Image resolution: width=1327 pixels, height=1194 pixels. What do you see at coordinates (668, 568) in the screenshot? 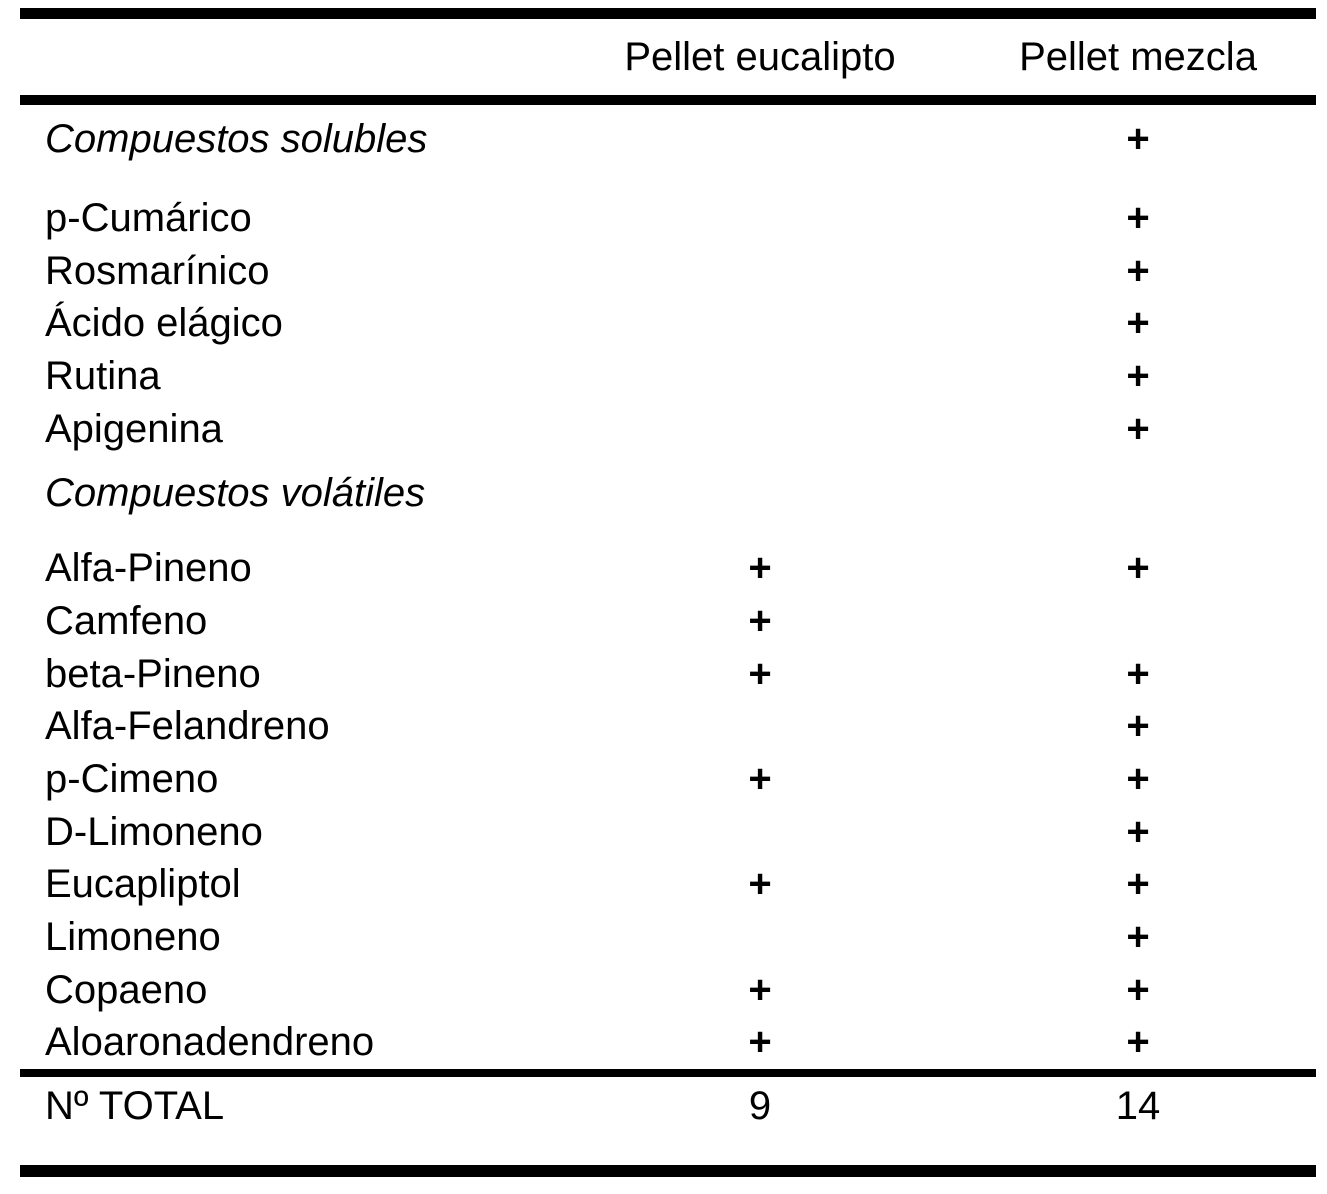
I see `table-row: Alfa-Pineno + +` at bounding box center [668, 568].